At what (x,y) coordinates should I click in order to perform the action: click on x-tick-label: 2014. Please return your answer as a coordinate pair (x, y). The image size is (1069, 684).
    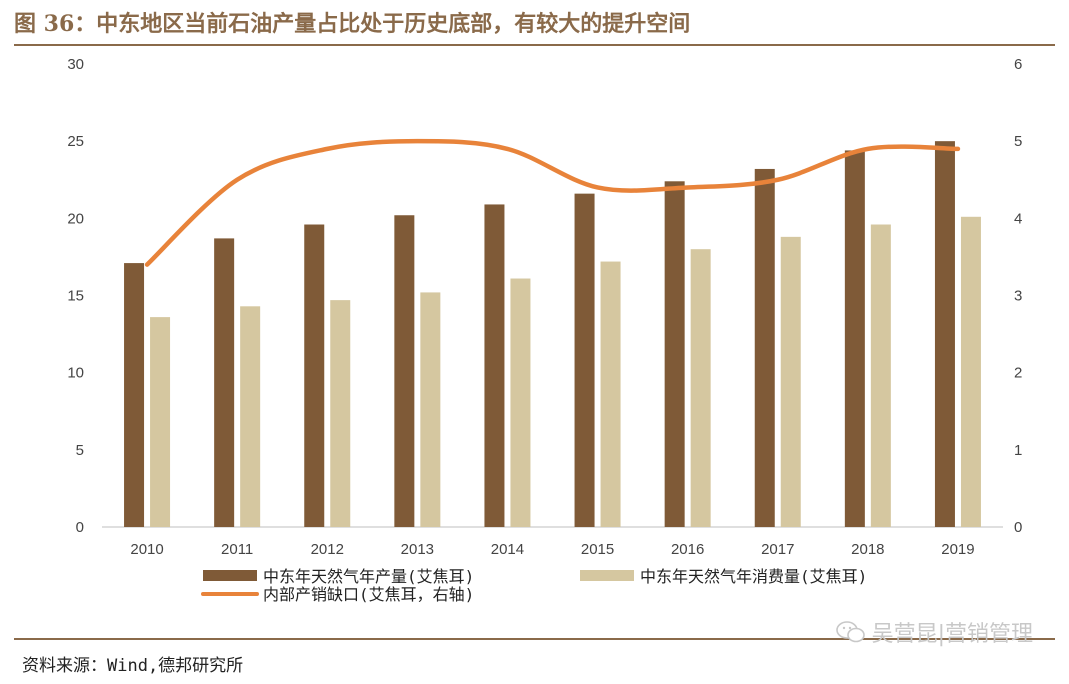
    Looking at the image, I should click on (507, 549).